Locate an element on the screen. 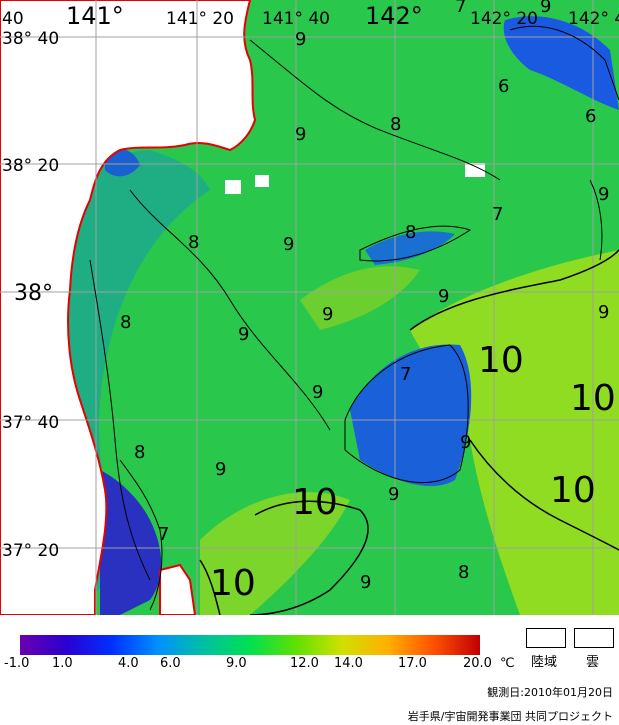 The image size is (619, 725). cloud-legend-label: 雲 is located at coordinates (593, 662).